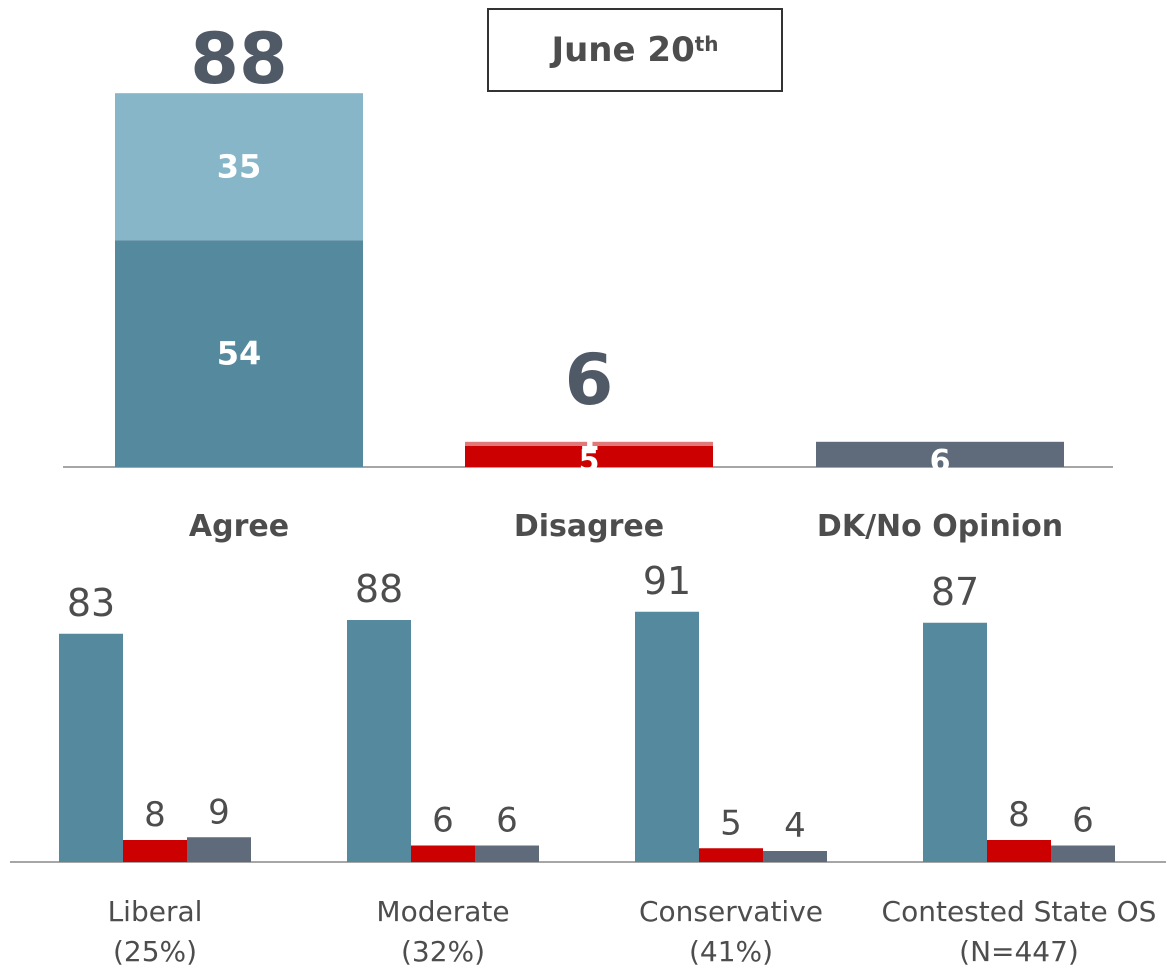 The height and width of the screenshot is (976, 1176). Describe the element at coordinates (667, 581) in the screenshot. I see `bottom-data-label: 91` at that location.